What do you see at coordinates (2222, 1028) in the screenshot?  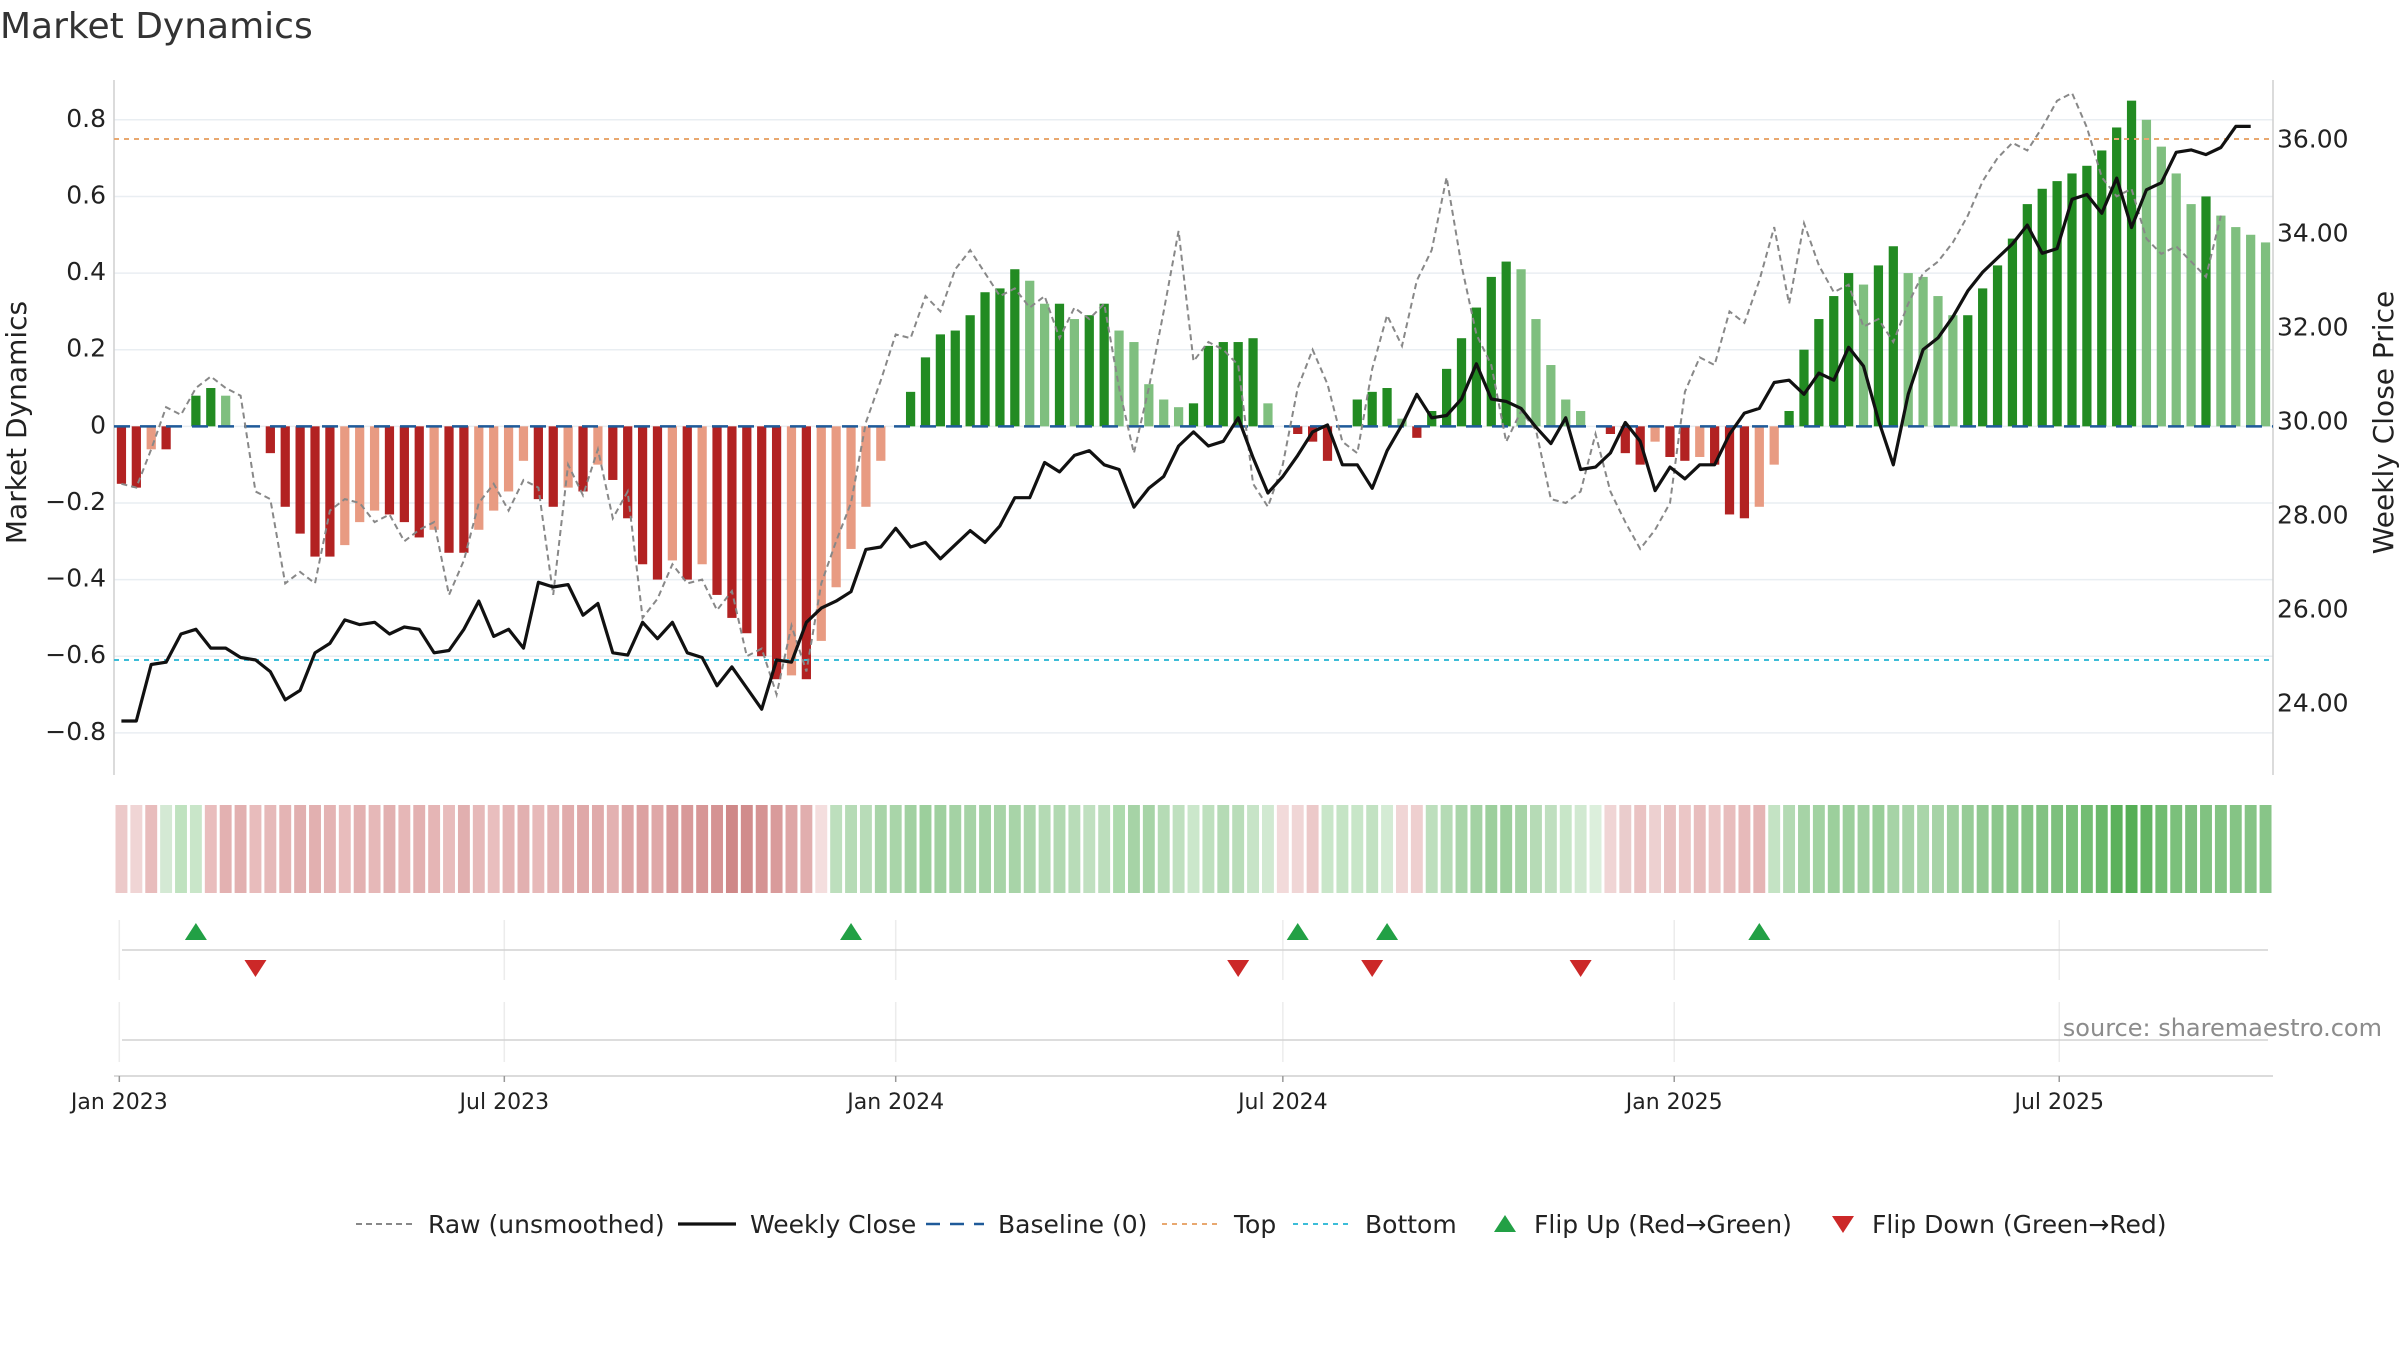 I see `source-text: source: sharemaestro.com` at bounding box center [2222, 1028].